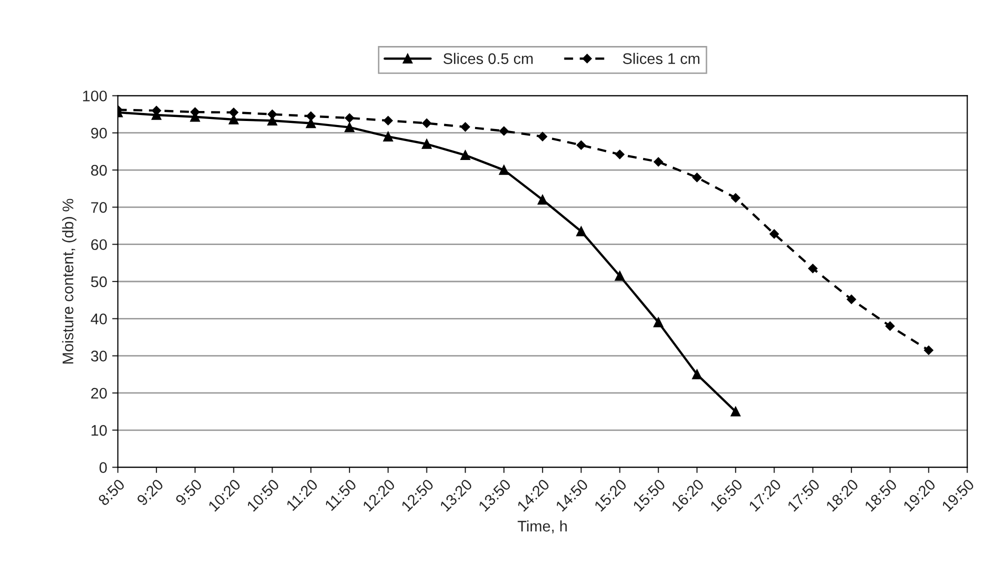 This screenshot has height=563, width=982. I want to click on y-tick-label: 100, so click(95, 96).